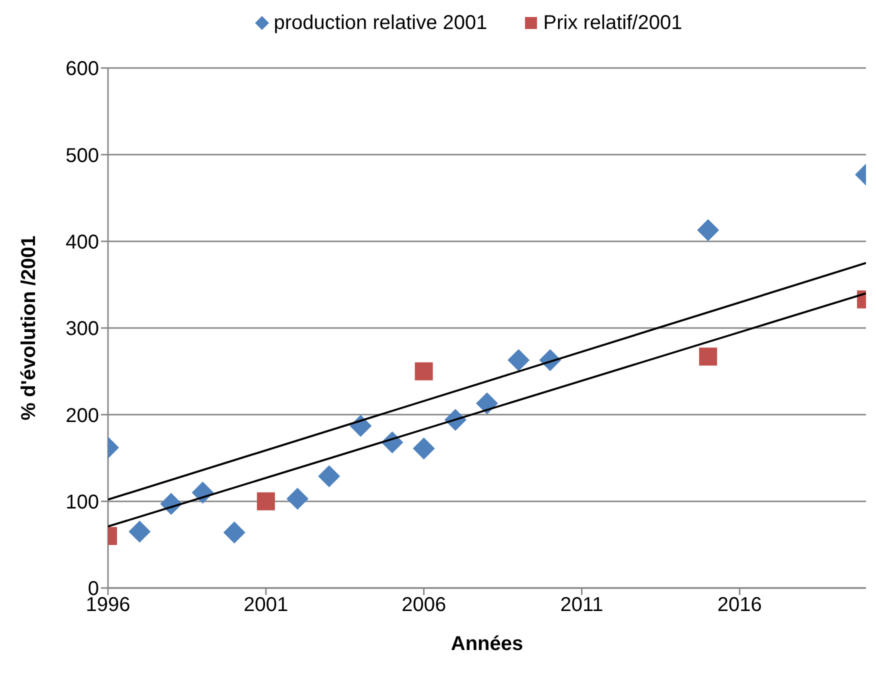 The width and height of the screenshot is (876, 673). Describe the element at coordinates (381, 23) in the screenshot. I see `legend-label: production relative 2001` at that location.